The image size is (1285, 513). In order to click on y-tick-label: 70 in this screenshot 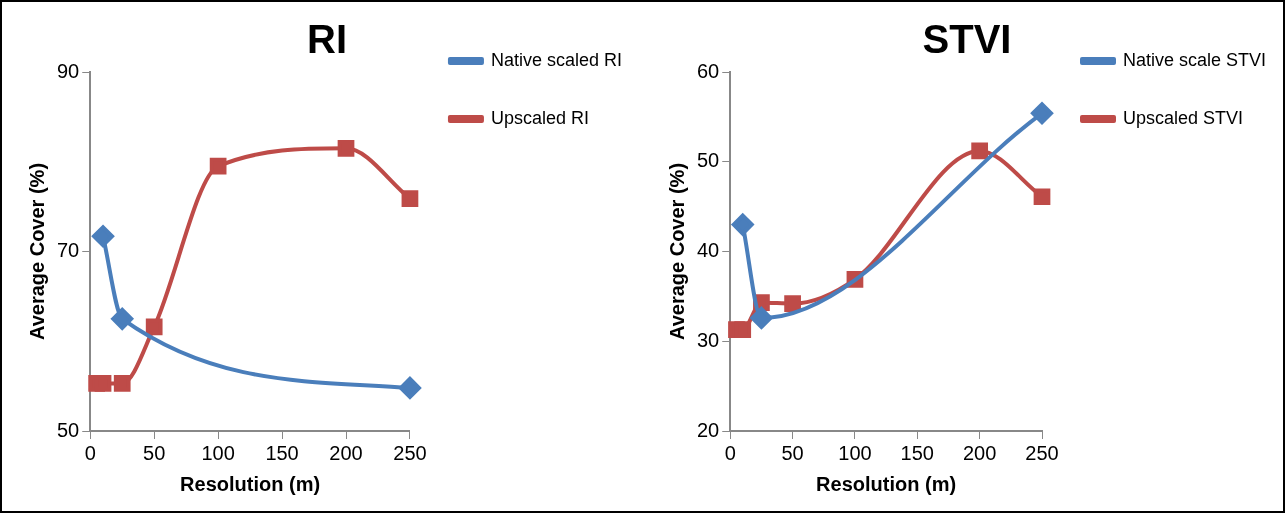, I will do `click(68, 250)`.